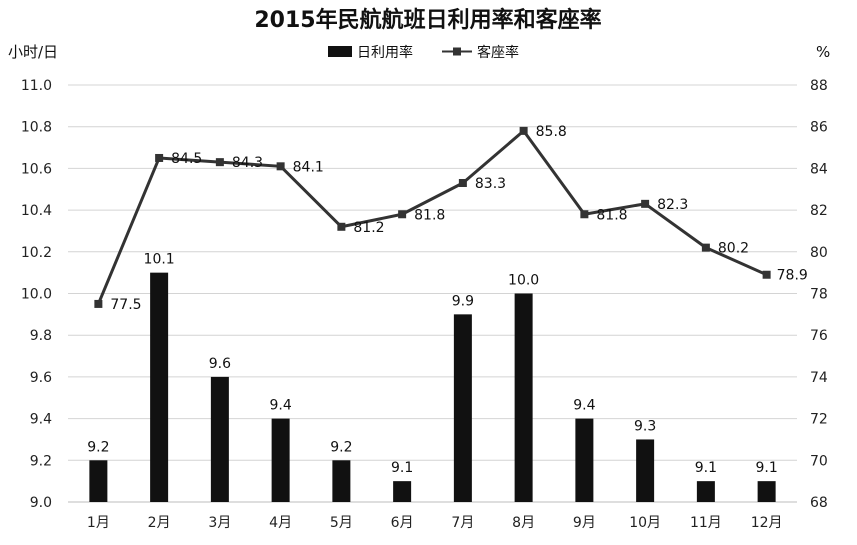  I want to click on right-tick-label: 88, so click(819, 86).